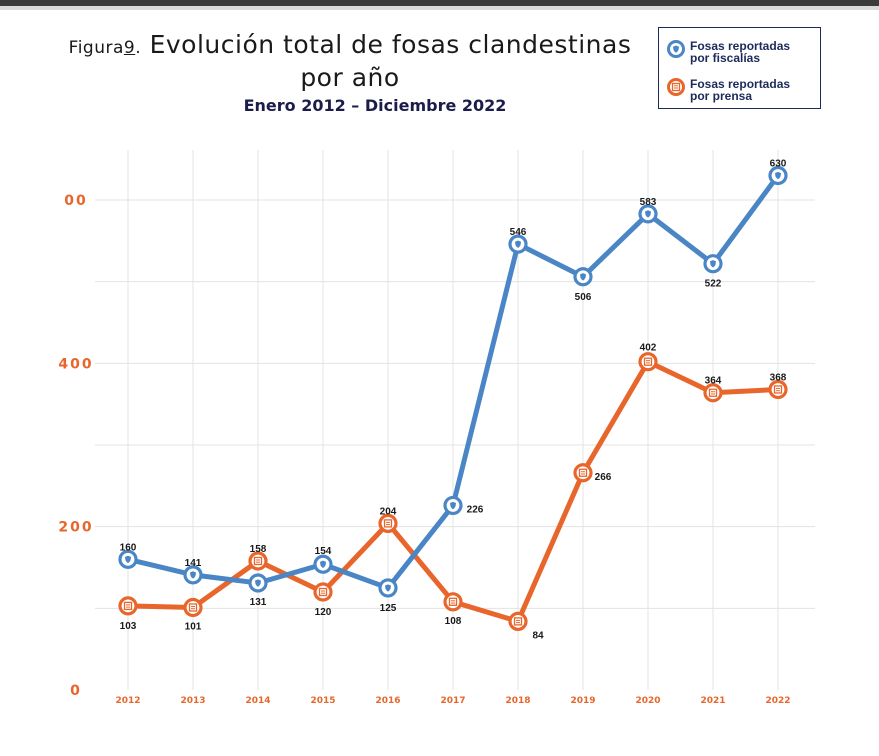  What do you see at coordinates (778, 164) in the screenshot?
I see `data-label-fiscalias: 630` at bounding box center [778, 164].